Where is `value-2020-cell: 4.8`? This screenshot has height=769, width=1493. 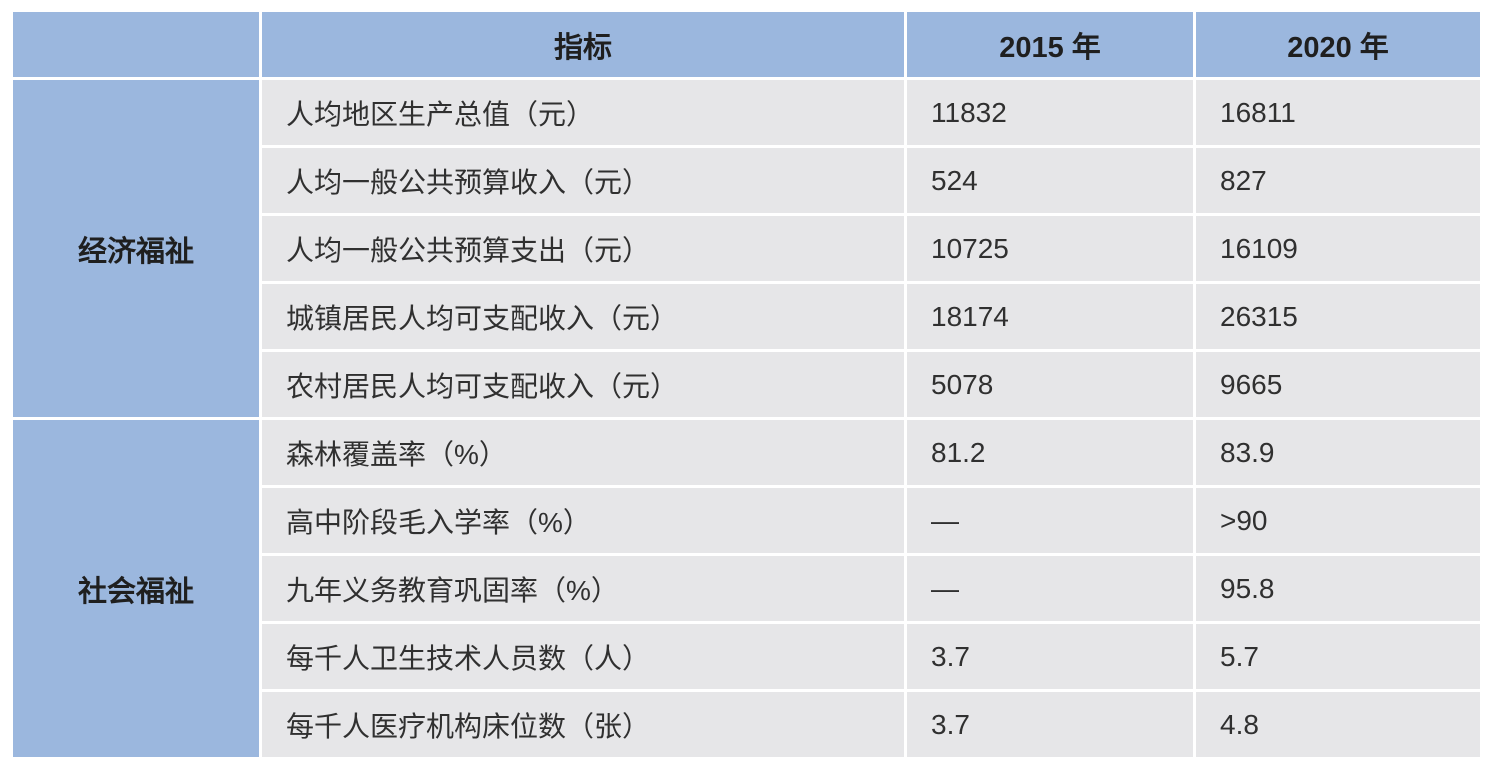
value-2020-cell: 4.8 is located at coordinates (1338, 724).